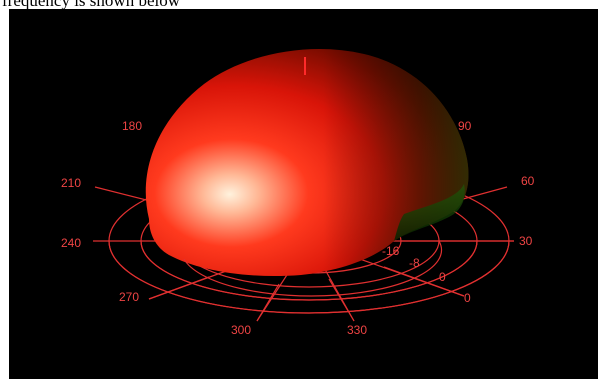 This screenshot has width=600, height=381. I want to click on radial-label-minus16: -16, so click(391, 251).